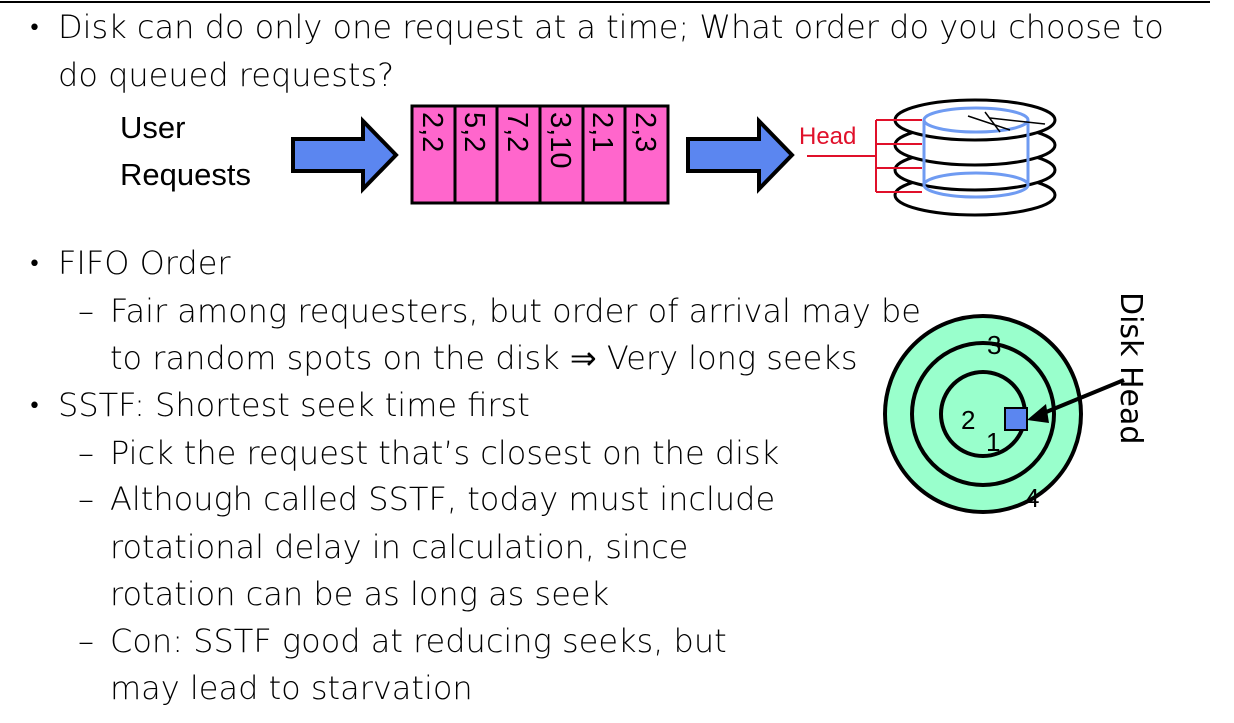 This screenshot has width=1234, height=723. I want to click on track-label-3: 3, so click(994, 345).